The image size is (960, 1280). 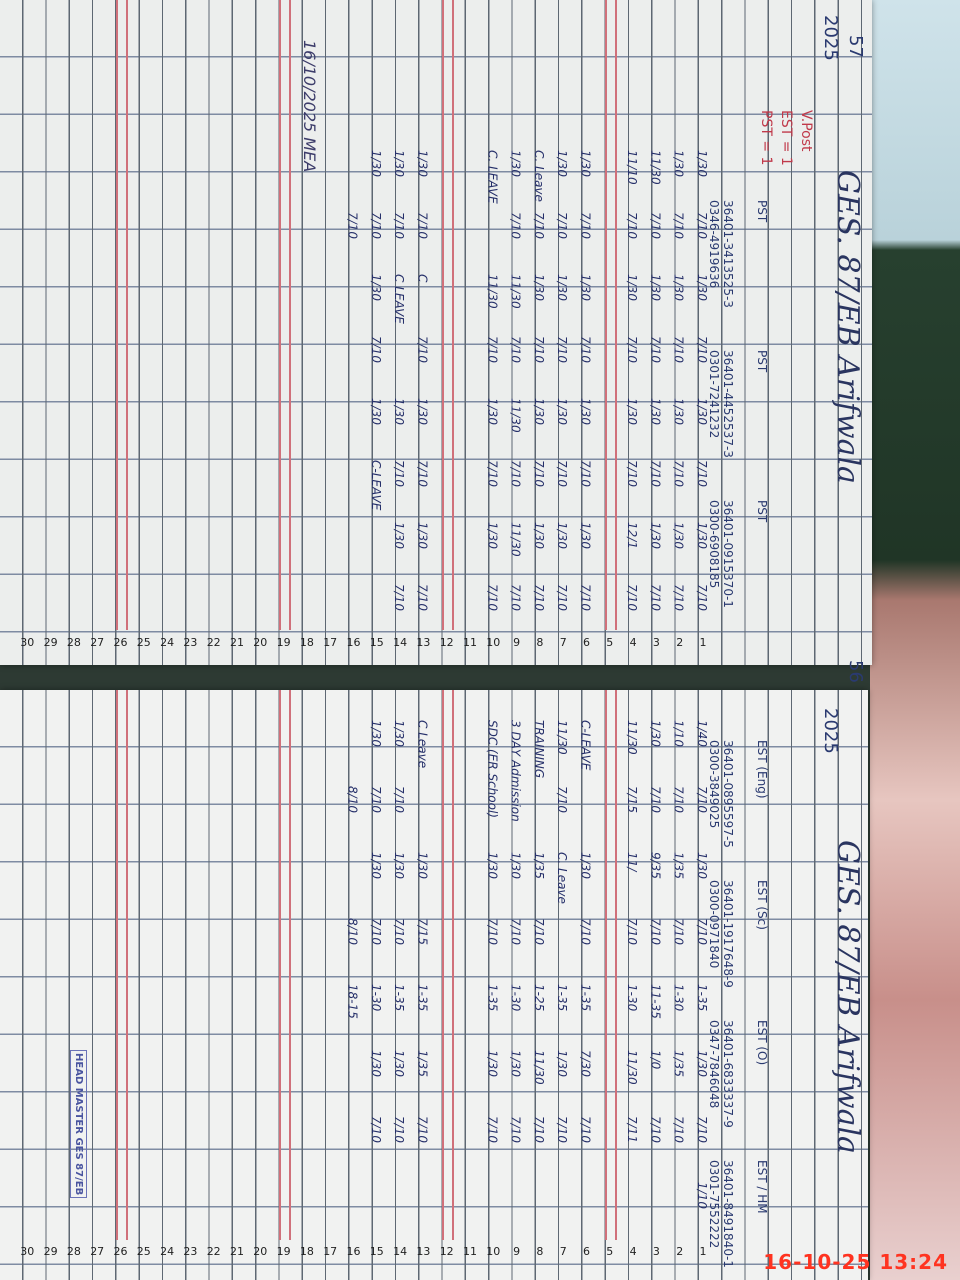 What do you see at coordinates (27, 642) in the screenshot?
I see `row-number: 30` at bounding box center [27, 642].